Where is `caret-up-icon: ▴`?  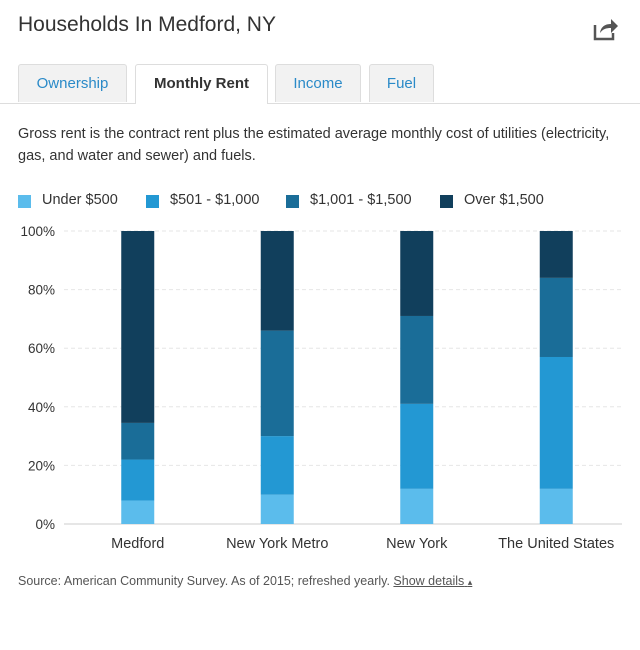
caret-up-icon: ▴ is located at coordinates (470, 582).